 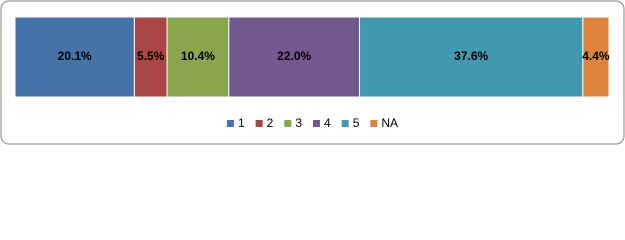 I want to click on legend-label: 1, so click(x=241, y=123).